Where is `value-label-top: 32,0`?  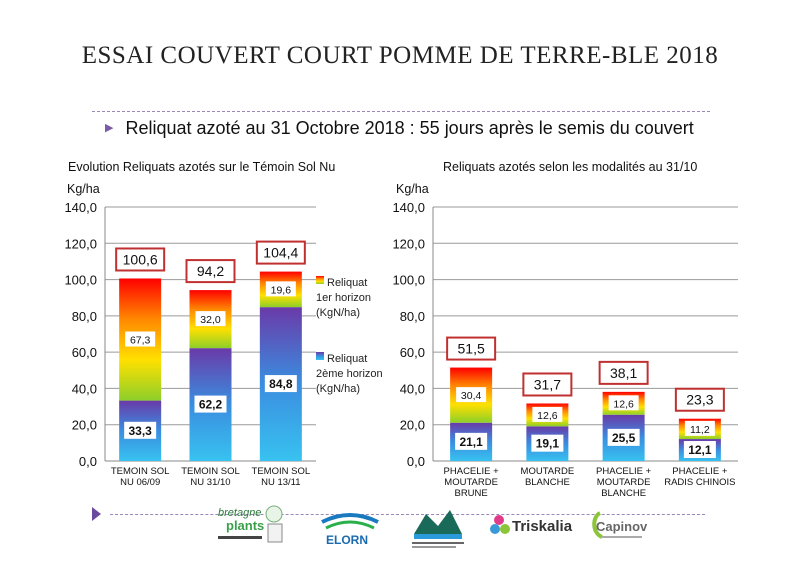
value-label-top: 32,0 is located at coordinates (210, 320).